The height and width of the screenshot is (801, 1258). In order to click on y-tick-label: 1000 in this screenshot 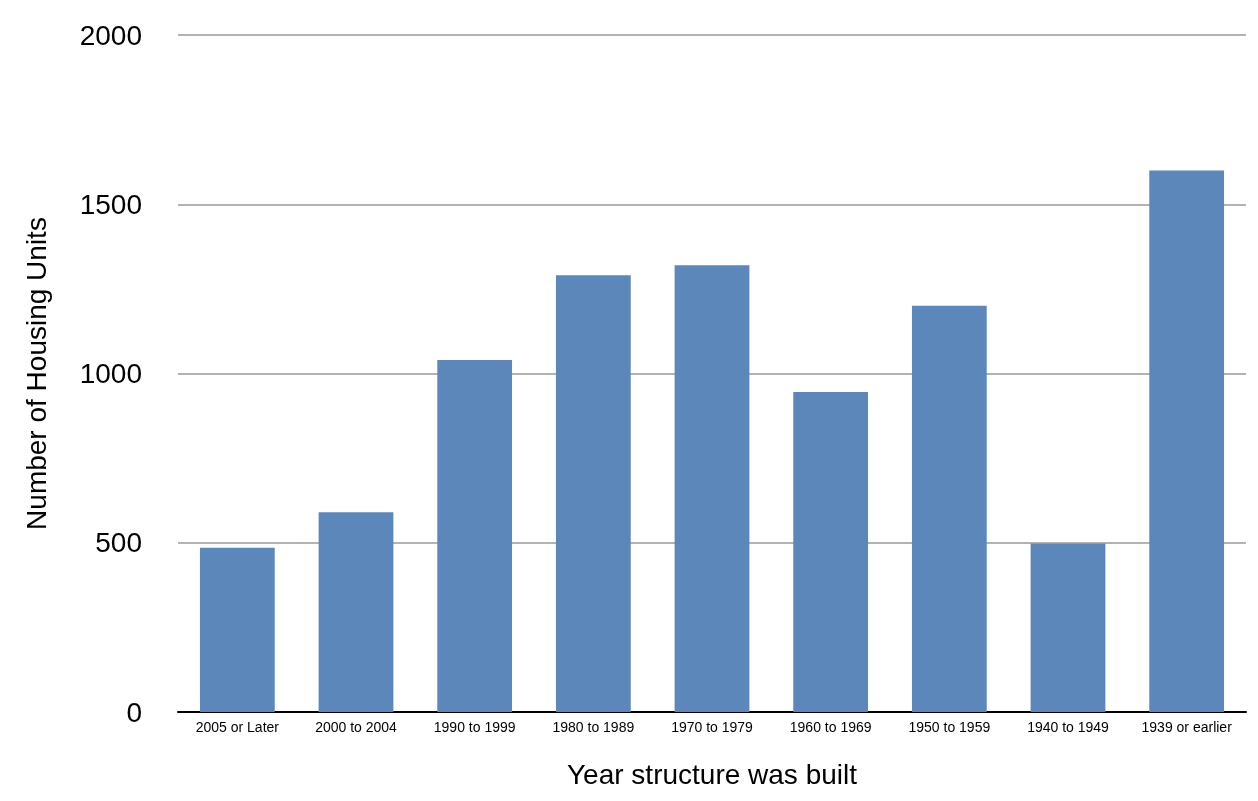, I will do `click(110, 373)`.